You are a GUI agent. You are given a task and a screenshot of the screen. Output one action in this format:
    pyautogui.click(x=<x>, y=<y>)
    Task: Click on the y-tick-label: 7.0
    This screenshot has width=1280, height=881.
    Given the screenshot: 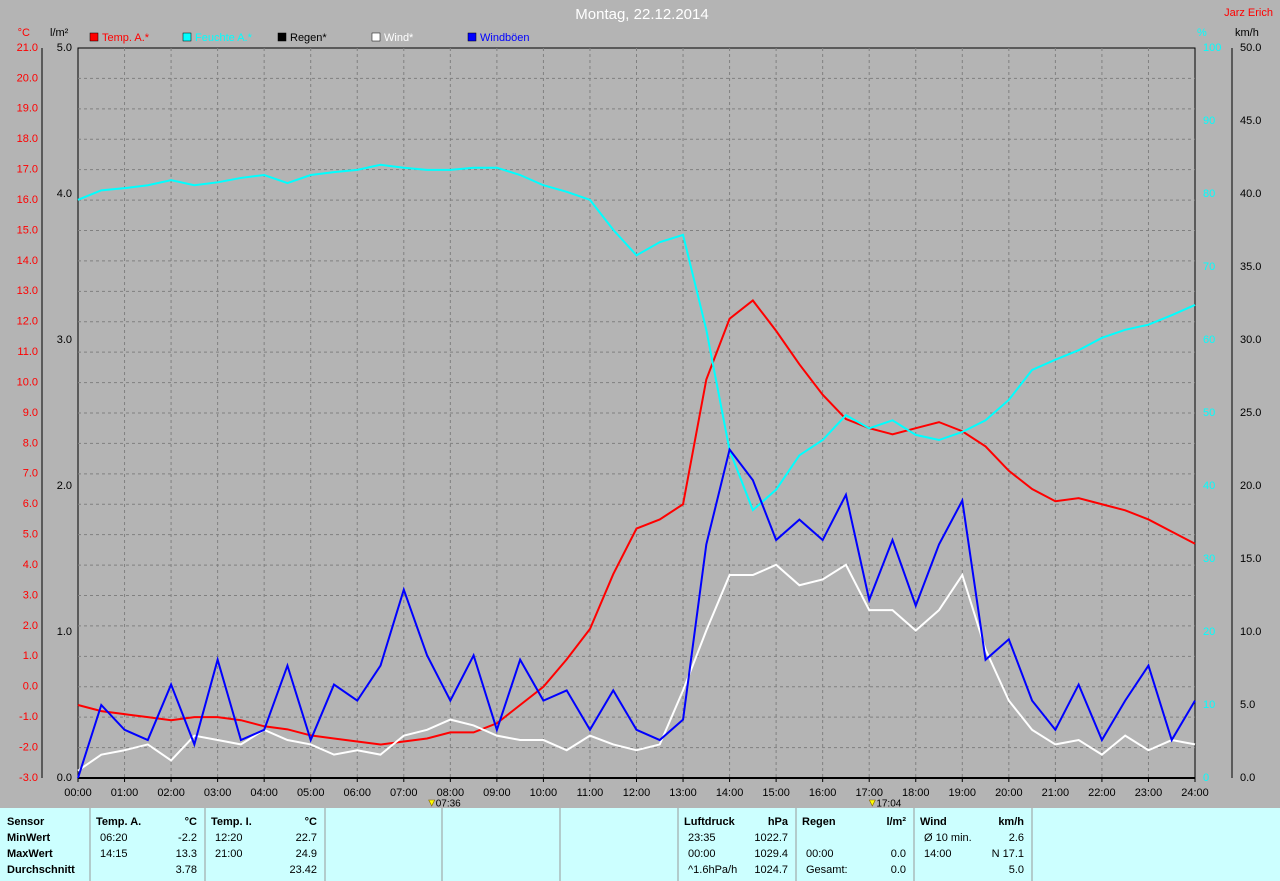 What is the action you would take?
    pyautogui.click(x=30, y=474)
    